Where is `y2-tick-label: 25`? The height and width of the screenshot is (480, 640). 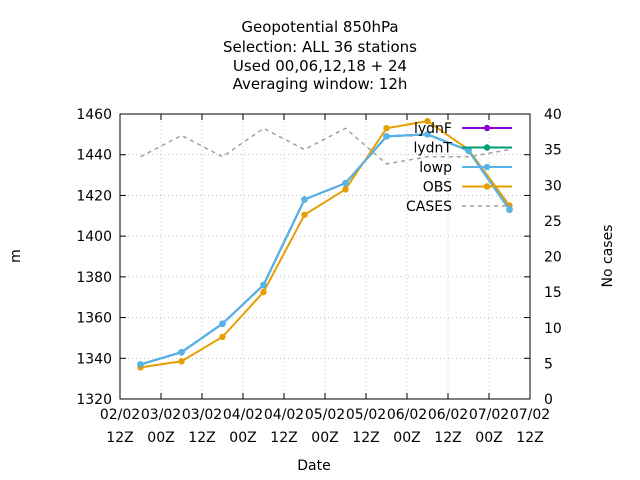
y2-tick-label: 25 is located at coordinates (553, 222).